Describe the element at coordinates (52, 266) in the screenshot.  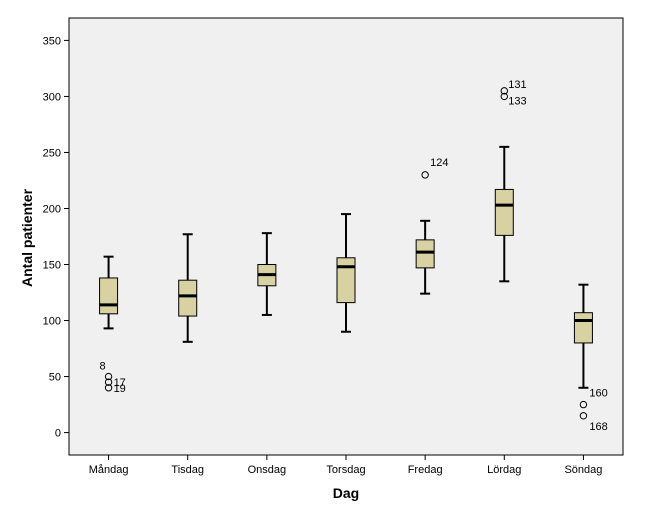
I see `y-tick-label: 150` at that location.